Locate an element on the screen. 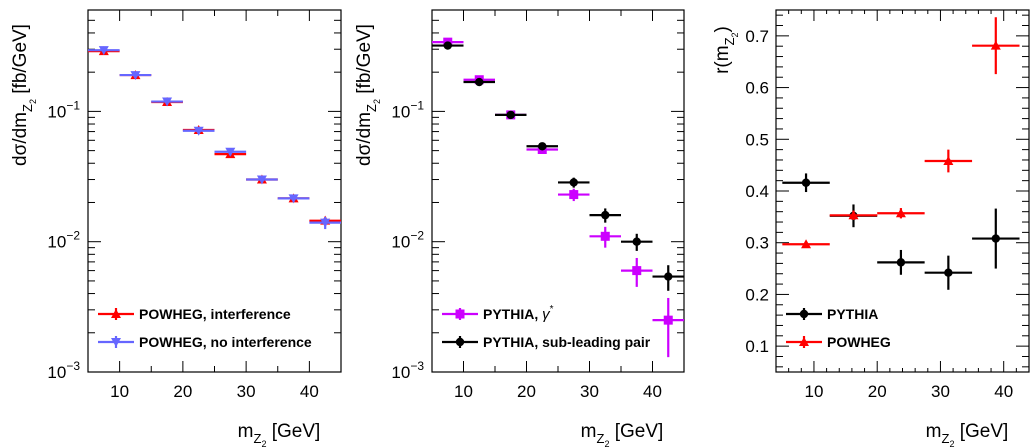  y-tick-label: 0.2 is located at coordinates (757, 294).